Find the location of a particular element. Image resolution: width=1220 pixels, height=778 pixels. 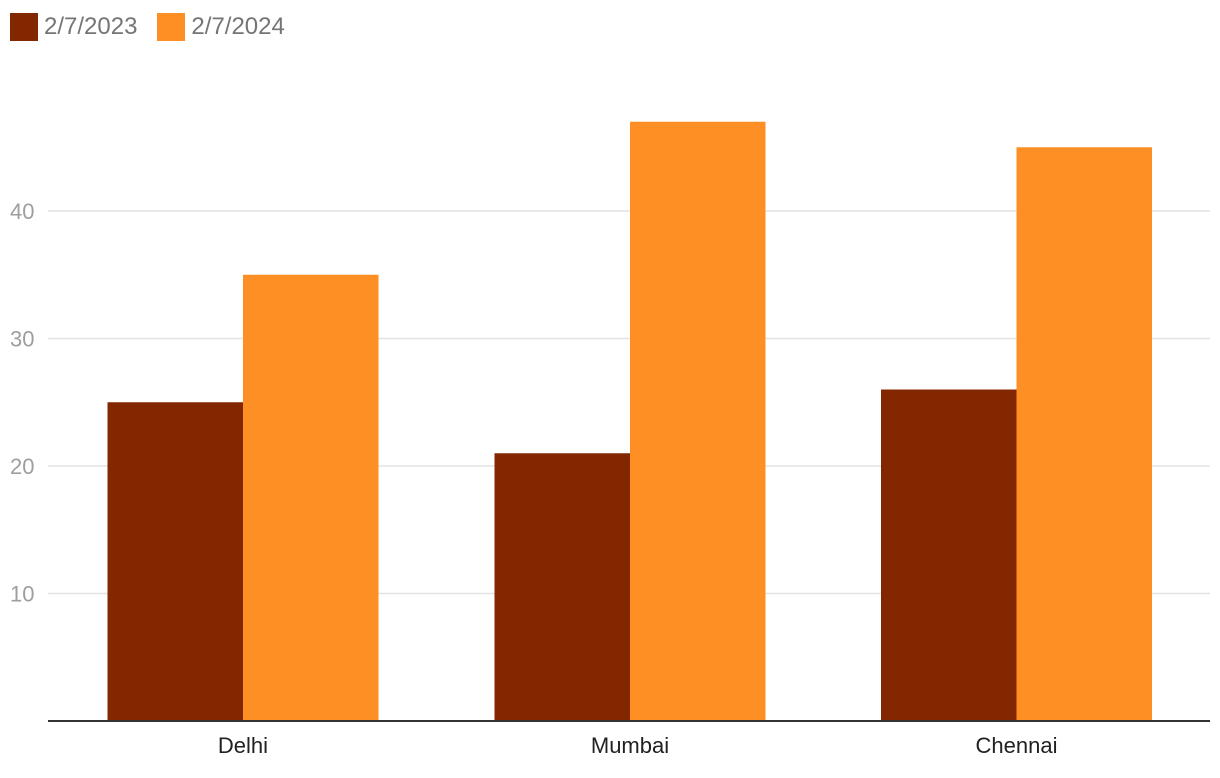

y-tick-label: 10 is located at coordinates (22, 594).